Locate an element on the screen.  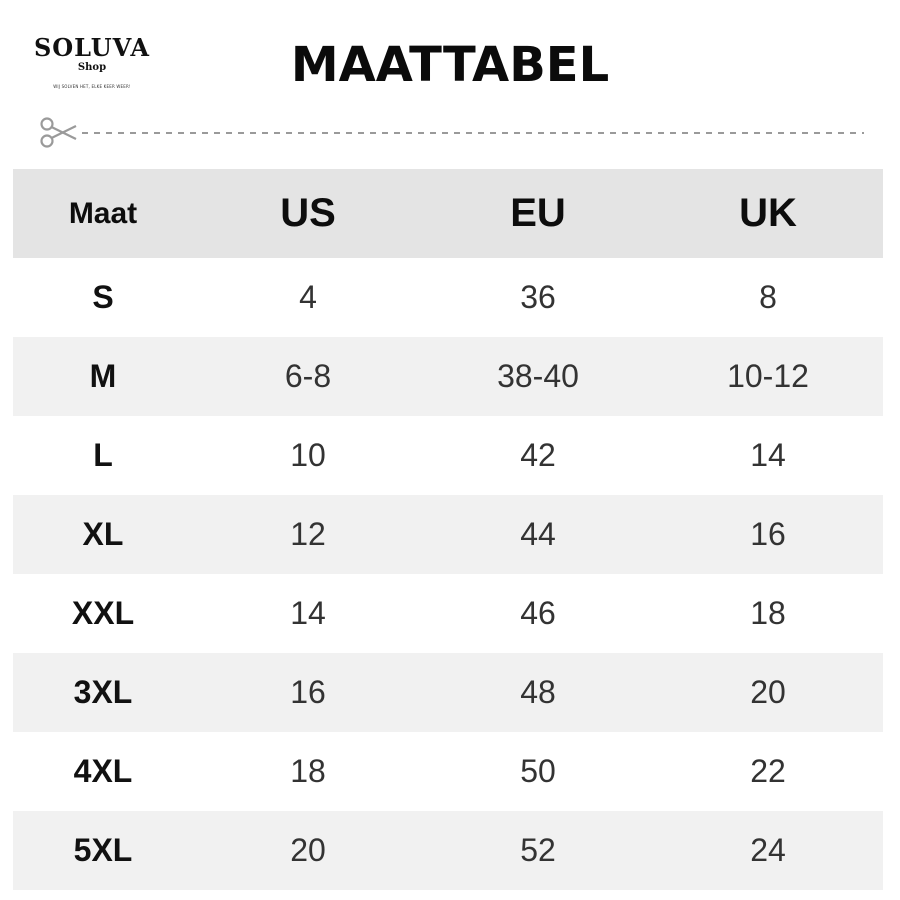
logo-tagline: WIJ SOLVEN HET, ELKE KEER WEER! is located at coordinates (92, 86).